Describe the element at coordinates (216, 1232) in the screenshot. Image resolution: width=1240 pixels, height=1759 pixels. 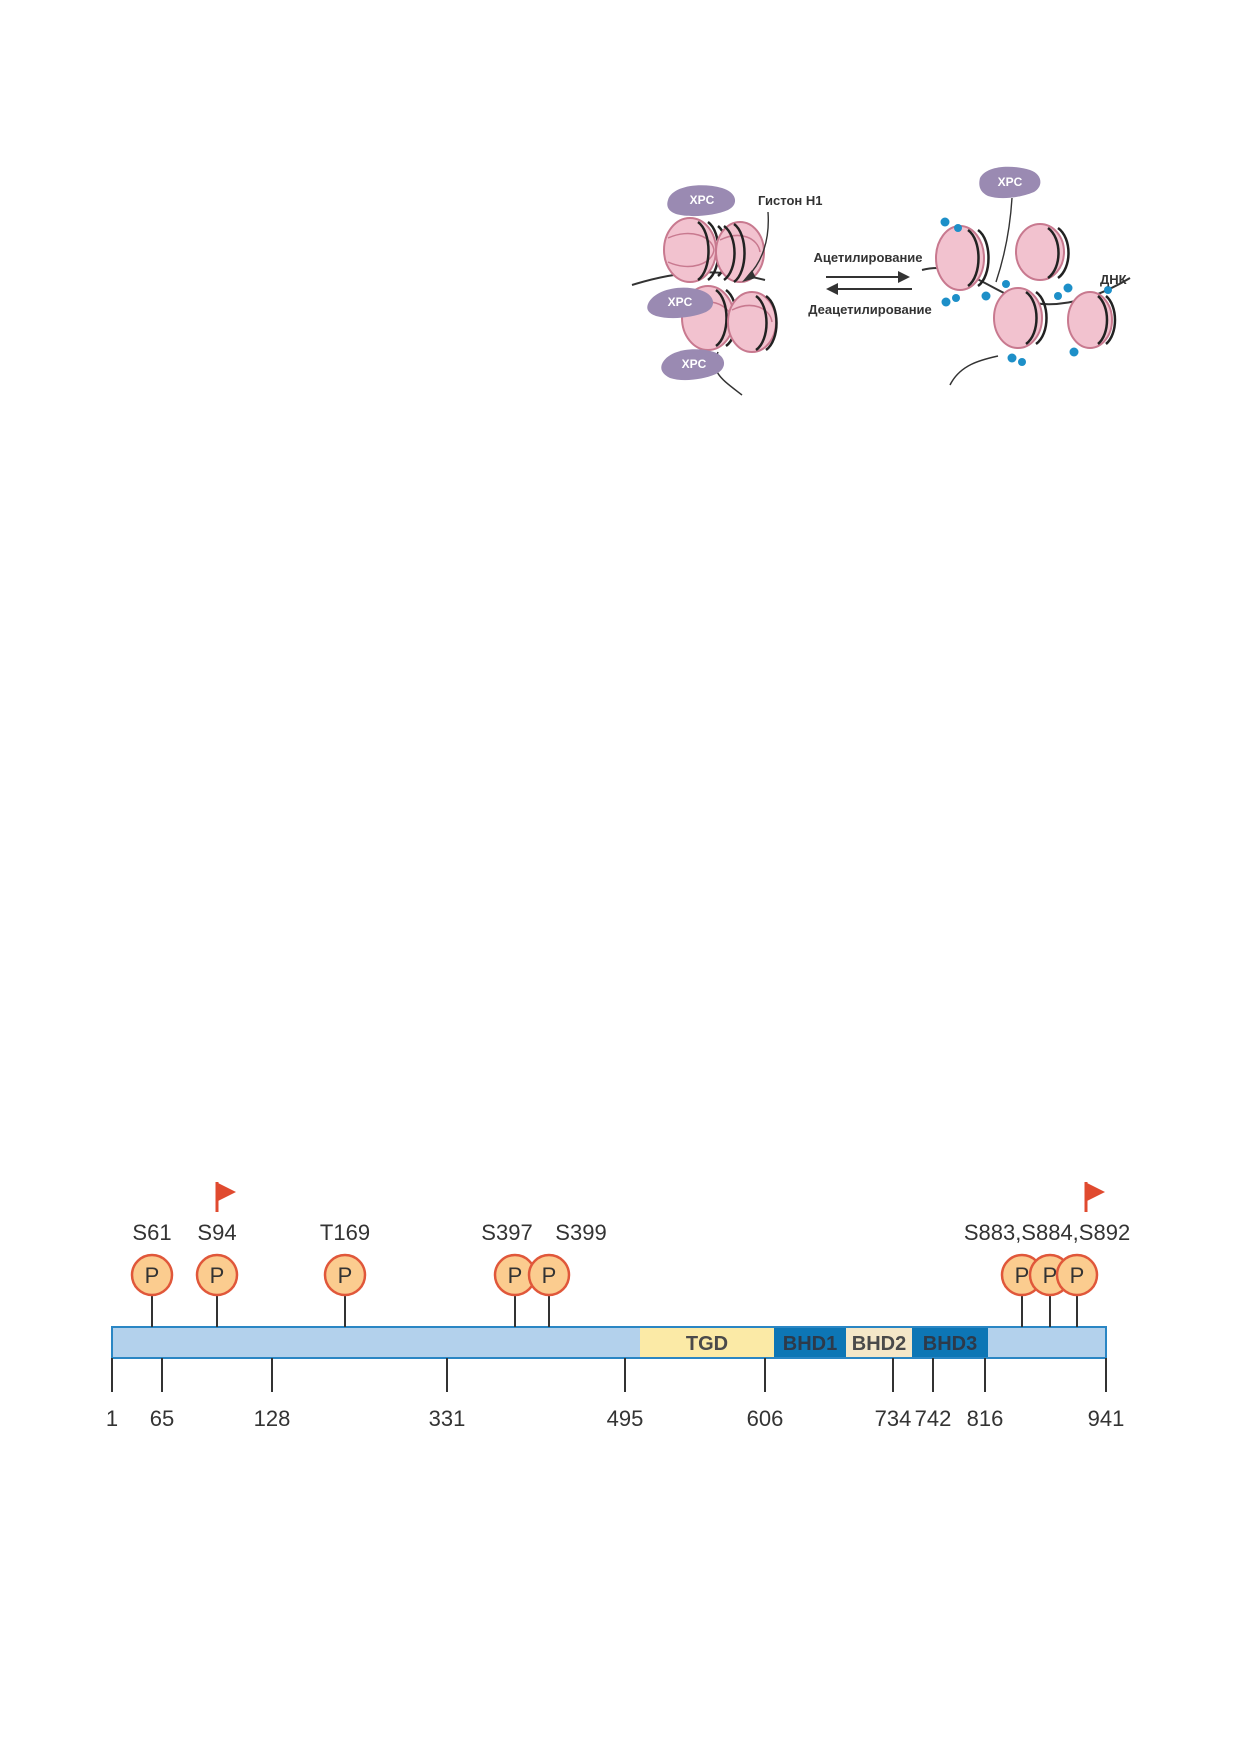
I see `site-label-s94: S94` at that location.